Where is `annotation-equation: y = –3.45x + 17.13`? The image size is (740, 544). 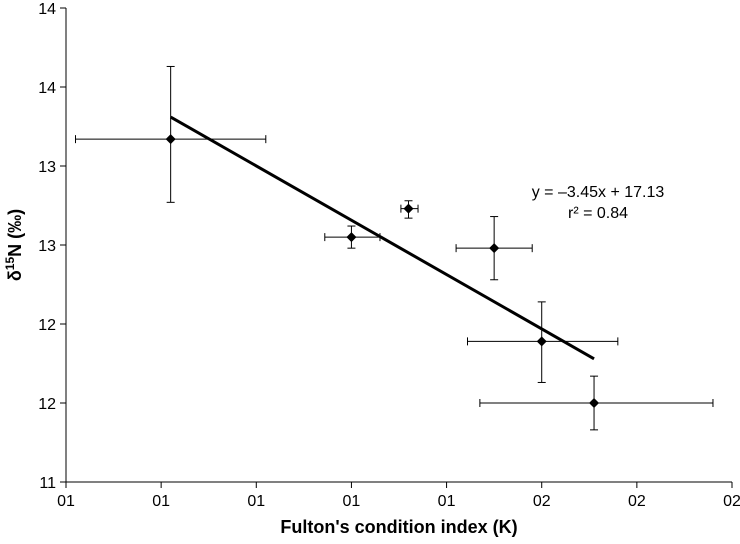 annotation-equation: y = –3.45x + 17.13 is located at coordinates (598, 192).